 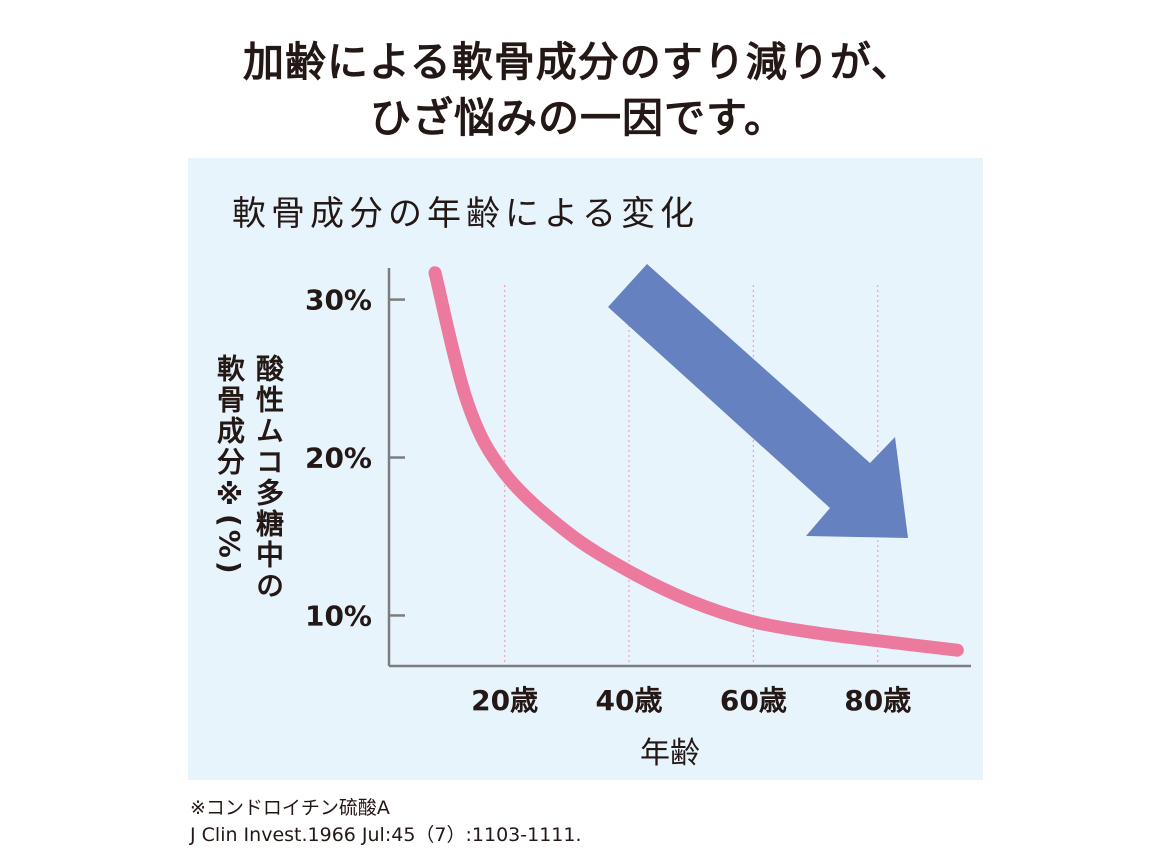 I want to click on y-tick-label: 30%, so click(x=338, y=300).